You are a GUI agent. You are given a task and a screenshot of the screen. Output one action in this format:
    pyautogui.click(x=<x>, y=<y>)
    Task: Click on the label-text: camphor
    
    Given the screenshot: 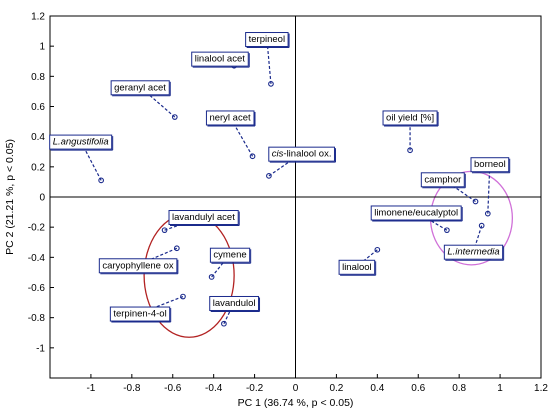 What is the action you would take?
    pyautogui.click(x=442, y=179)
    